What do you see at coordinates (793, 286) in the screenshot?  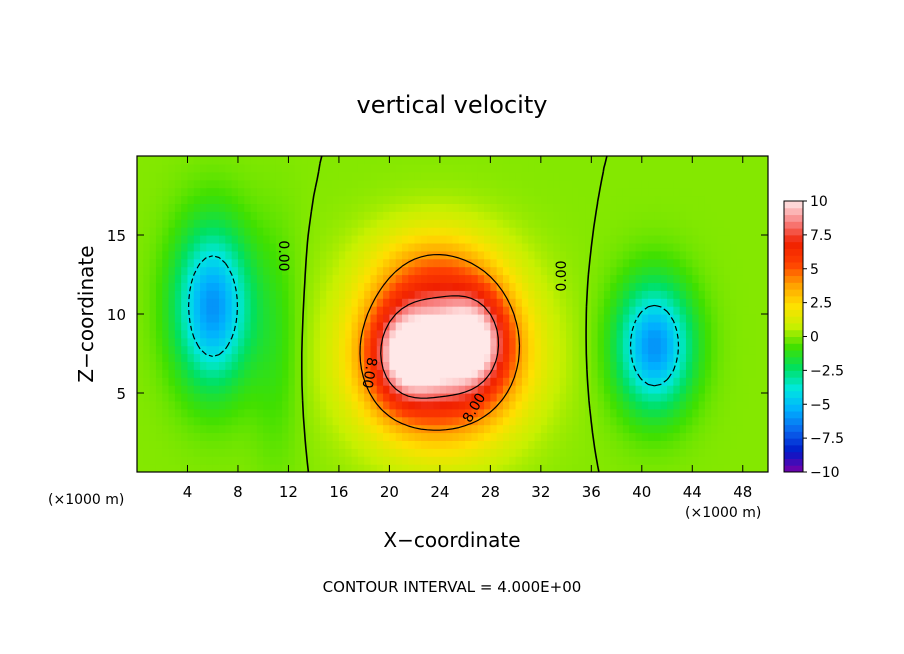 I see `colorbar-swatch` at bounding box center [793, 286].